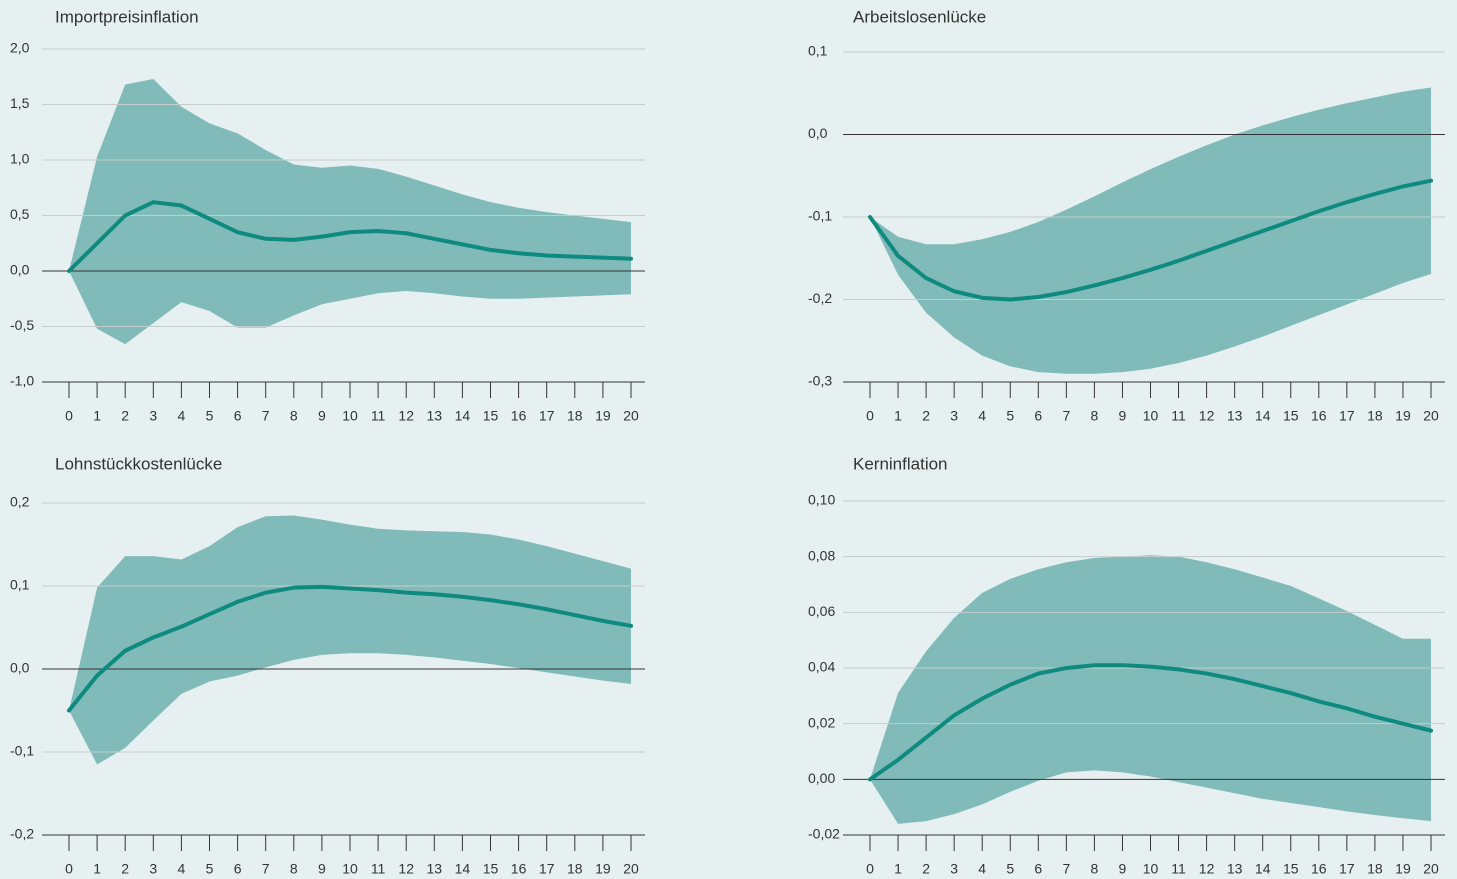  I want to click on y-tick-label: -0,2, so click(22, 834).